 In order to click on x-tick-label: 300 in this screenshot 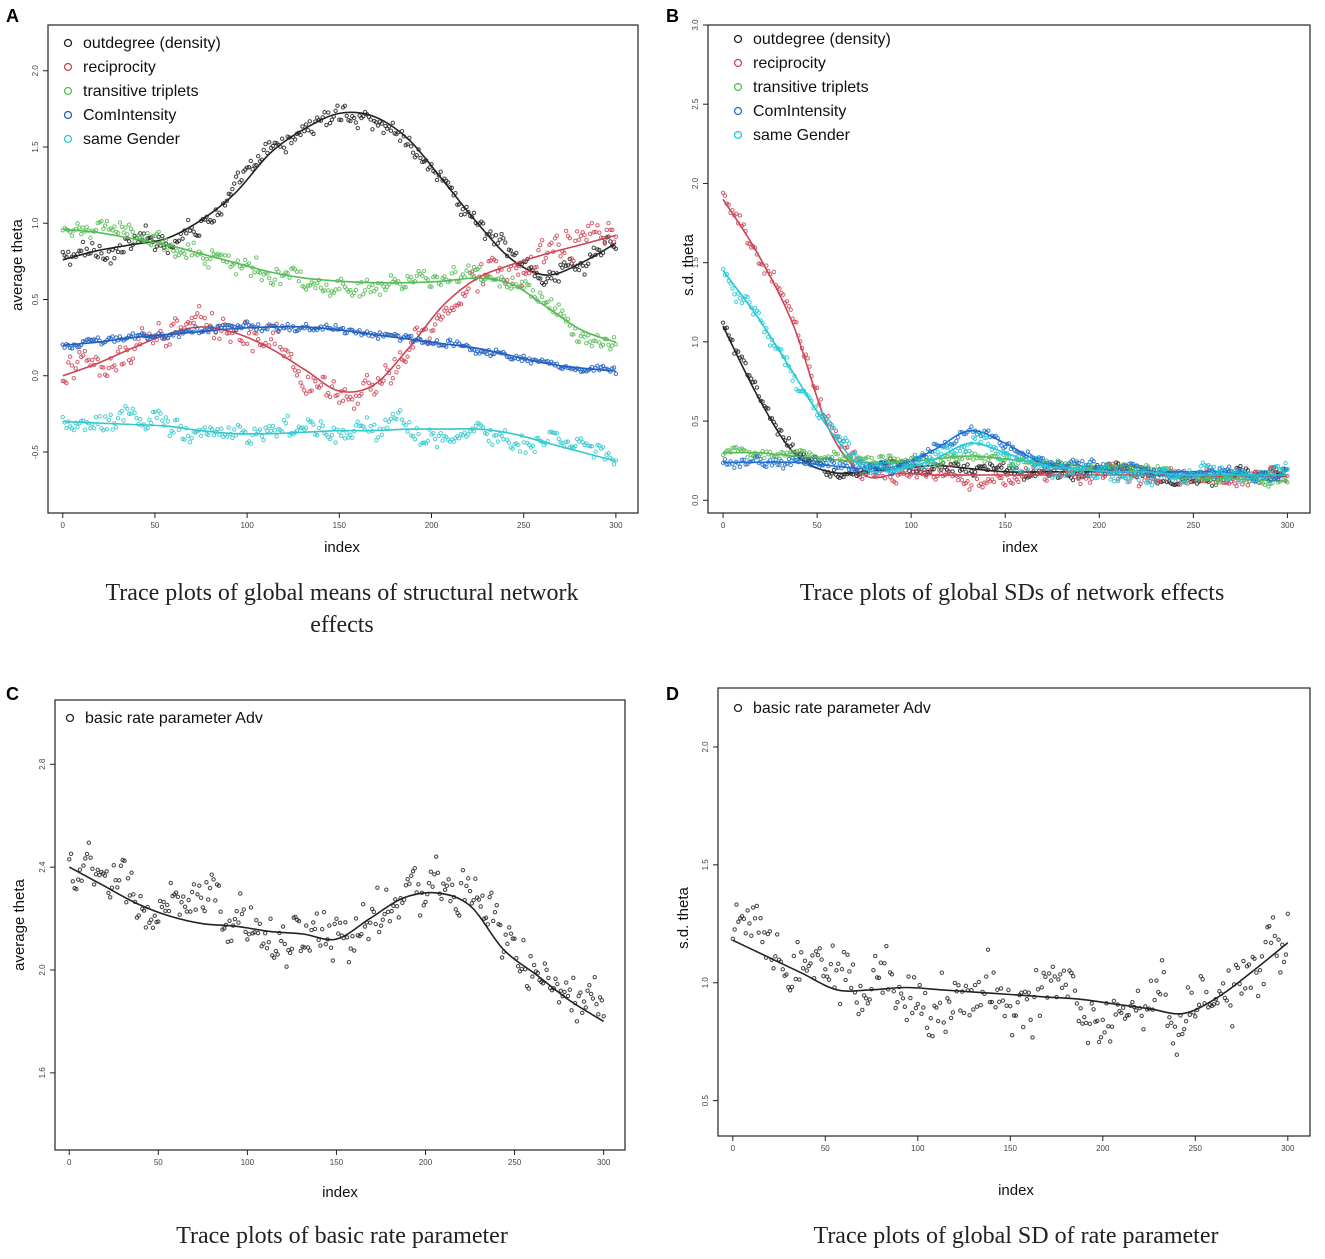, I will do `click(1288, 525)`.